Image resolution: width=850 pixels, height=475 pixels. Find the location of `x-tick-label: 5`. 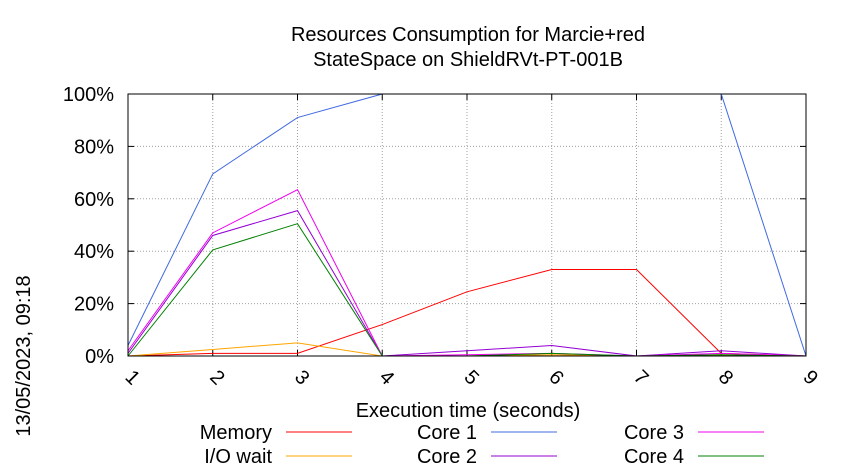

x-tick-label: 5 is located at coordinates (471, 377).